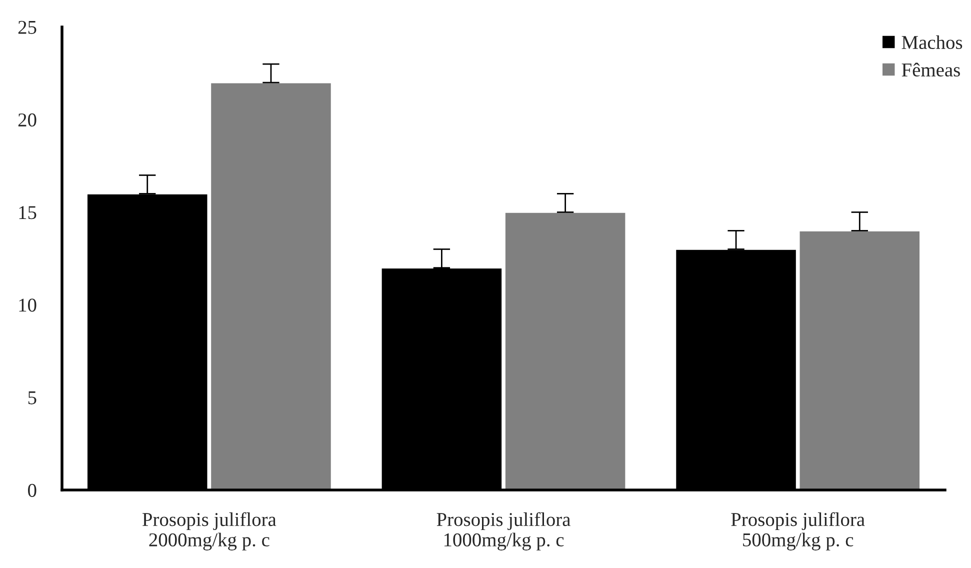 This screenshot has height=568, width=971. Describe the element at coordinates (27, 305) in the screenshot. I see `y-tick-label: 10` at that location.